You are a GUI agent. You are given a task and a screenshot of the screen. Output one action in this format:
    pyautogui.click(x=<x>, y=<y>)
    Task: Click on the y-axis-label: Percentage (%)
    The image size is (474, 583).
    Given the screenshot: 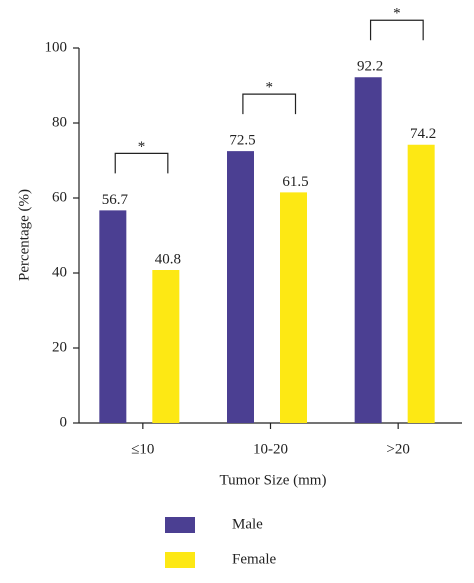 What is the action you would take?
    pyautogui.click(x=24, y=235)
    